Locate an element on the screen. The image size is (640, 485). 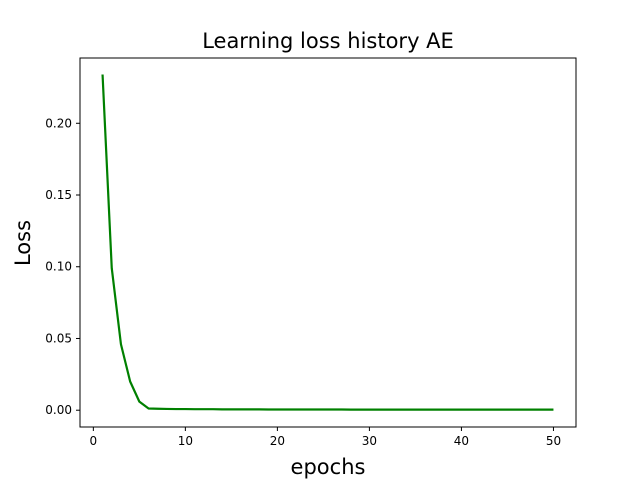
y-tick-label: 0.00 is located at coordinates (58, 410).